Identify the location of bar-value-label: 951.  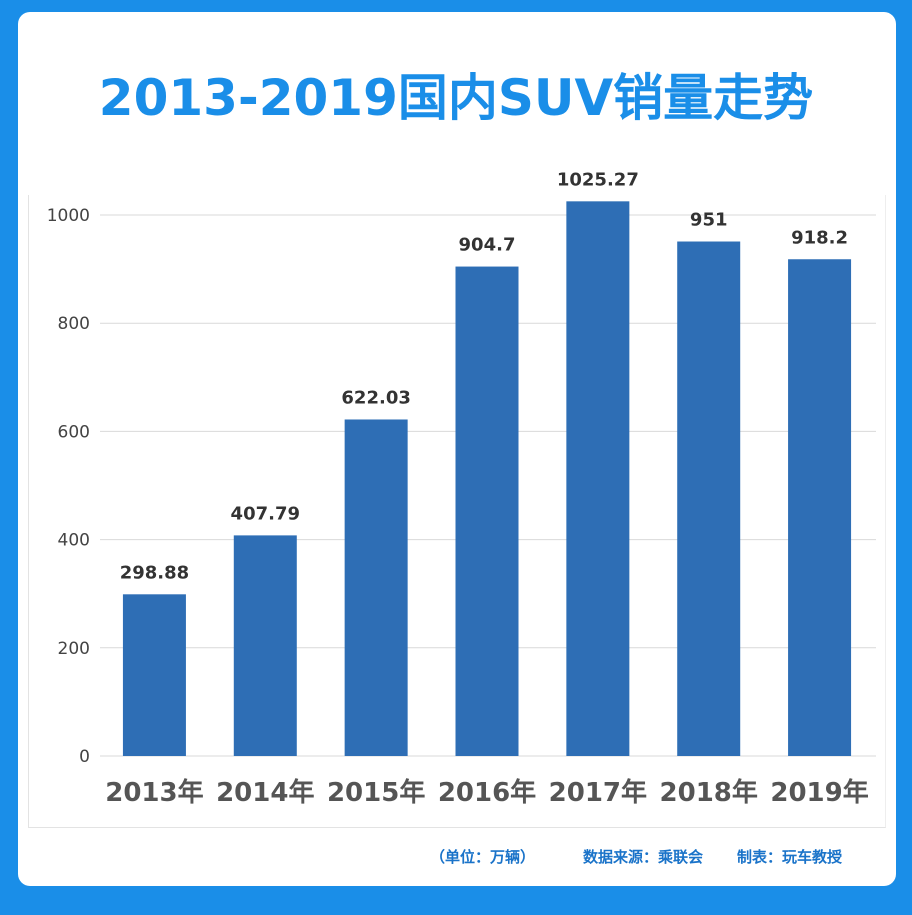
(709, 220).